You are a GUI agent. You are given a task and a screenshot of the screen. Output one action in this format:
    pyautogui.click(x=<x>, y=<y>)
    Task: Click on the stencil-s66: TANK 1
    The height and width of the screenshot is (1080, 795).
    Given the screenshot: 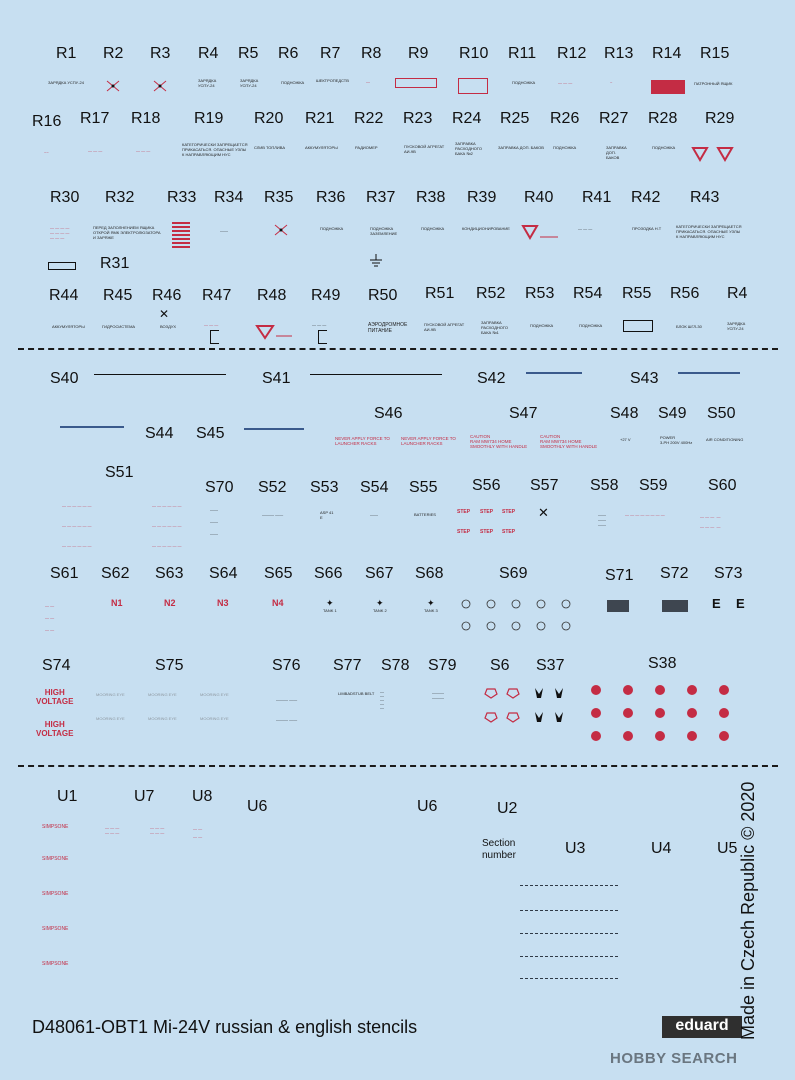 What is the action you would take?
    pyautogui.click(x=330, y=610)
    